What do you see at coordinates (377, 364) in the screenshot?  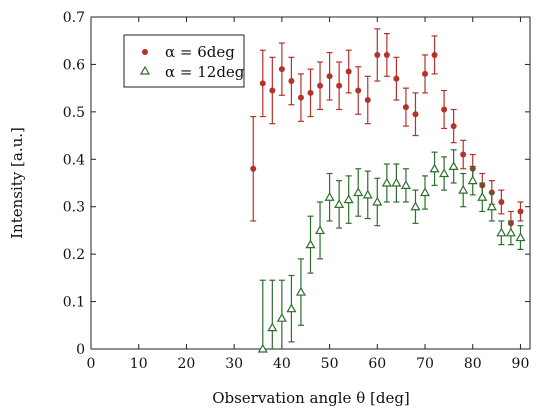 I see `x-tick-label: 60` at bounding box center [377, 364].